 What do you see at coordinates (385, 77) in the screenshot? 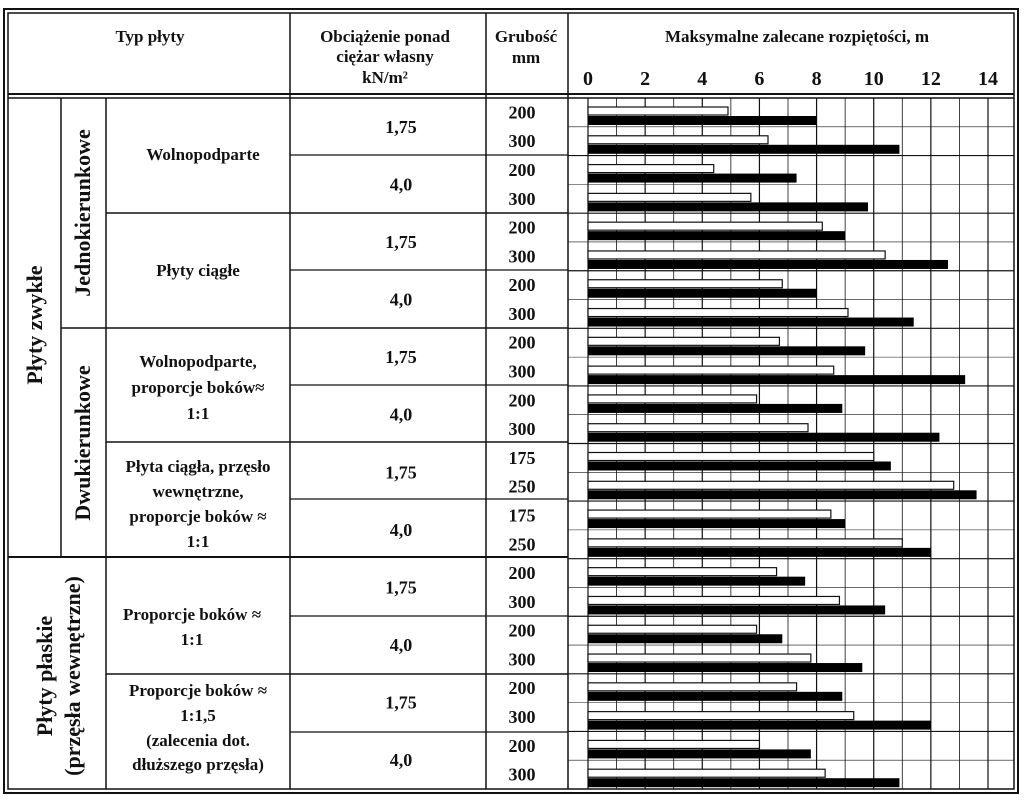
I see `header-load-3: kN/m²` at bounding box center [385, 77].